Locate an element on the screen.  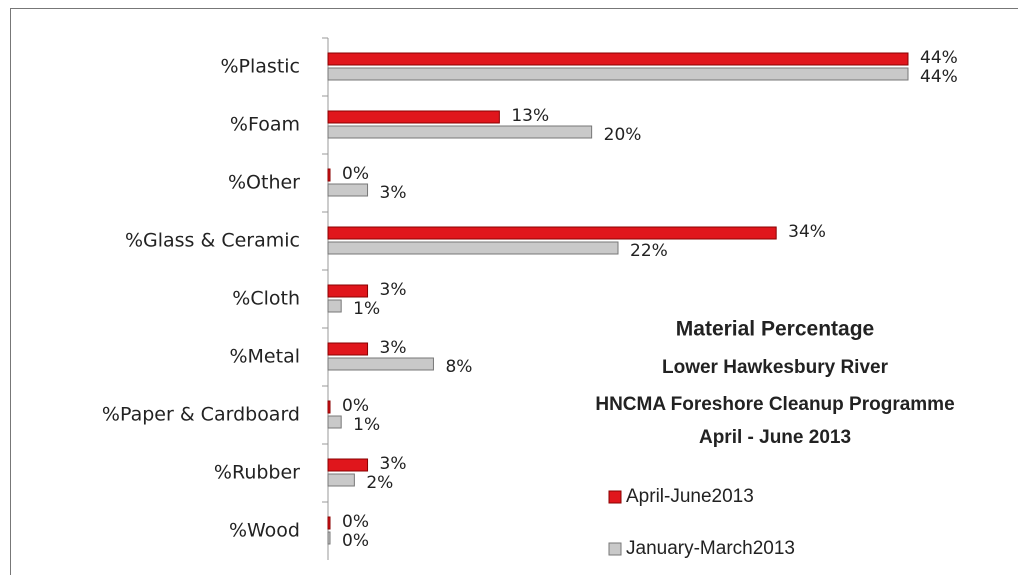
category-label: %Wood is located at coordinates (264, 531).